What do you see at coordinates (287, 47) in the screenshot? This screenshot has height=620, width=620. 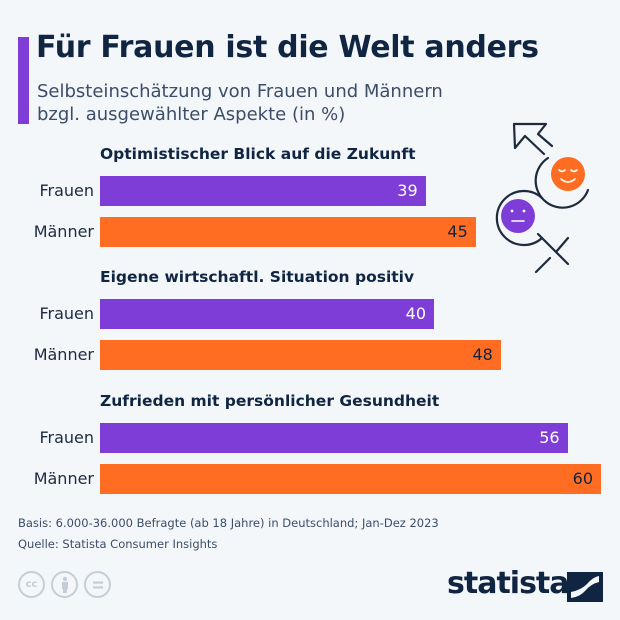 I see `page-title: Für Frauen ist die Welt anders` at bounding box center [287, 47].